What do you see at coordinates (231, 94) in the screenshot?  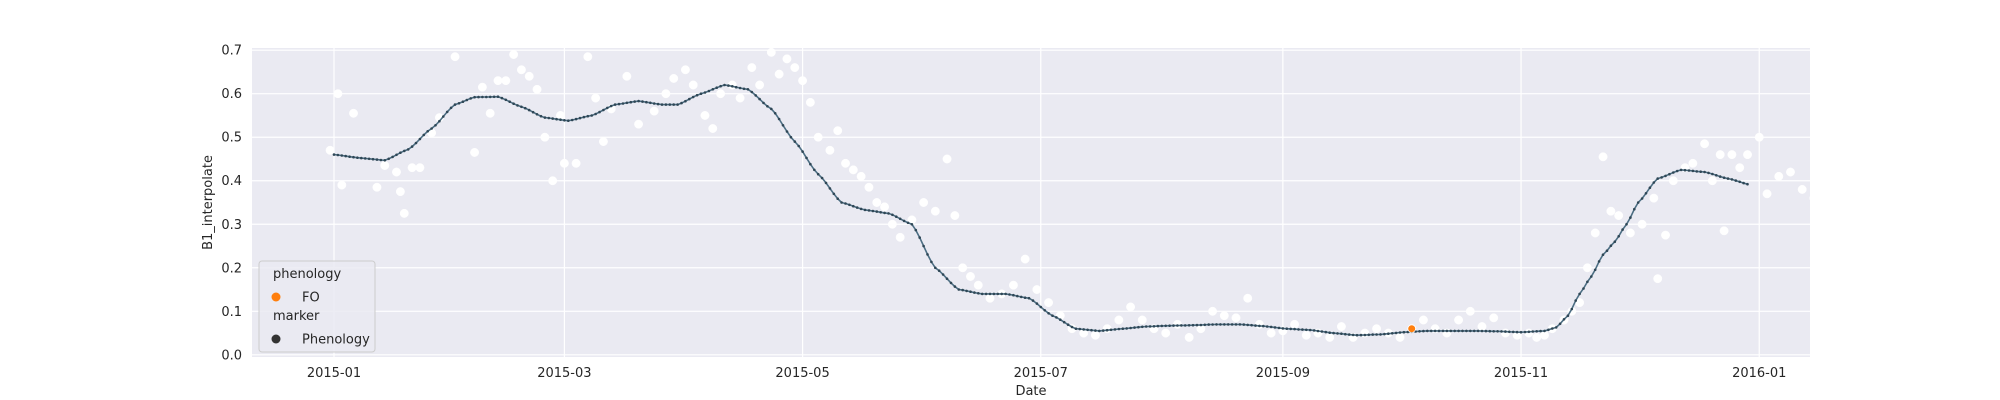 I see `y-tick-label: 0.6` at bounding box center [231, 94].